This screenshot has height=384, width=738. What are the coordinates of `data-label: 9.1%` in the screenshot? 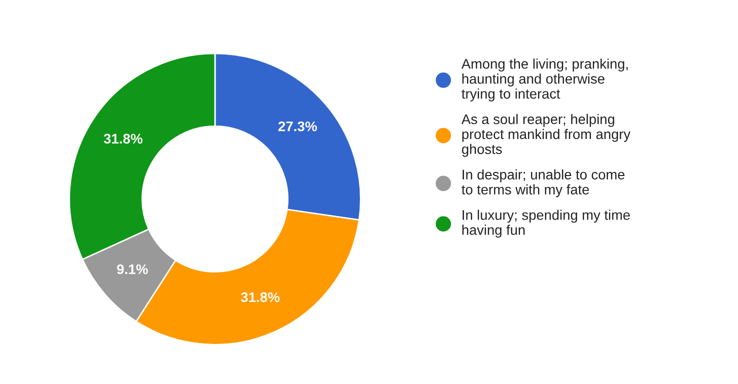 It's located at (132, 269).